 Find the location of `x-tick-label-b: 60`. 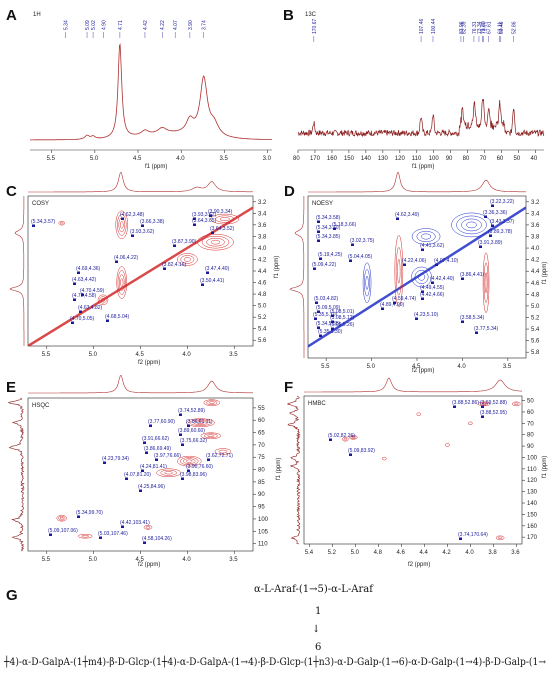

x-tick-label-b: 60 is located at coordinates (500, 159).